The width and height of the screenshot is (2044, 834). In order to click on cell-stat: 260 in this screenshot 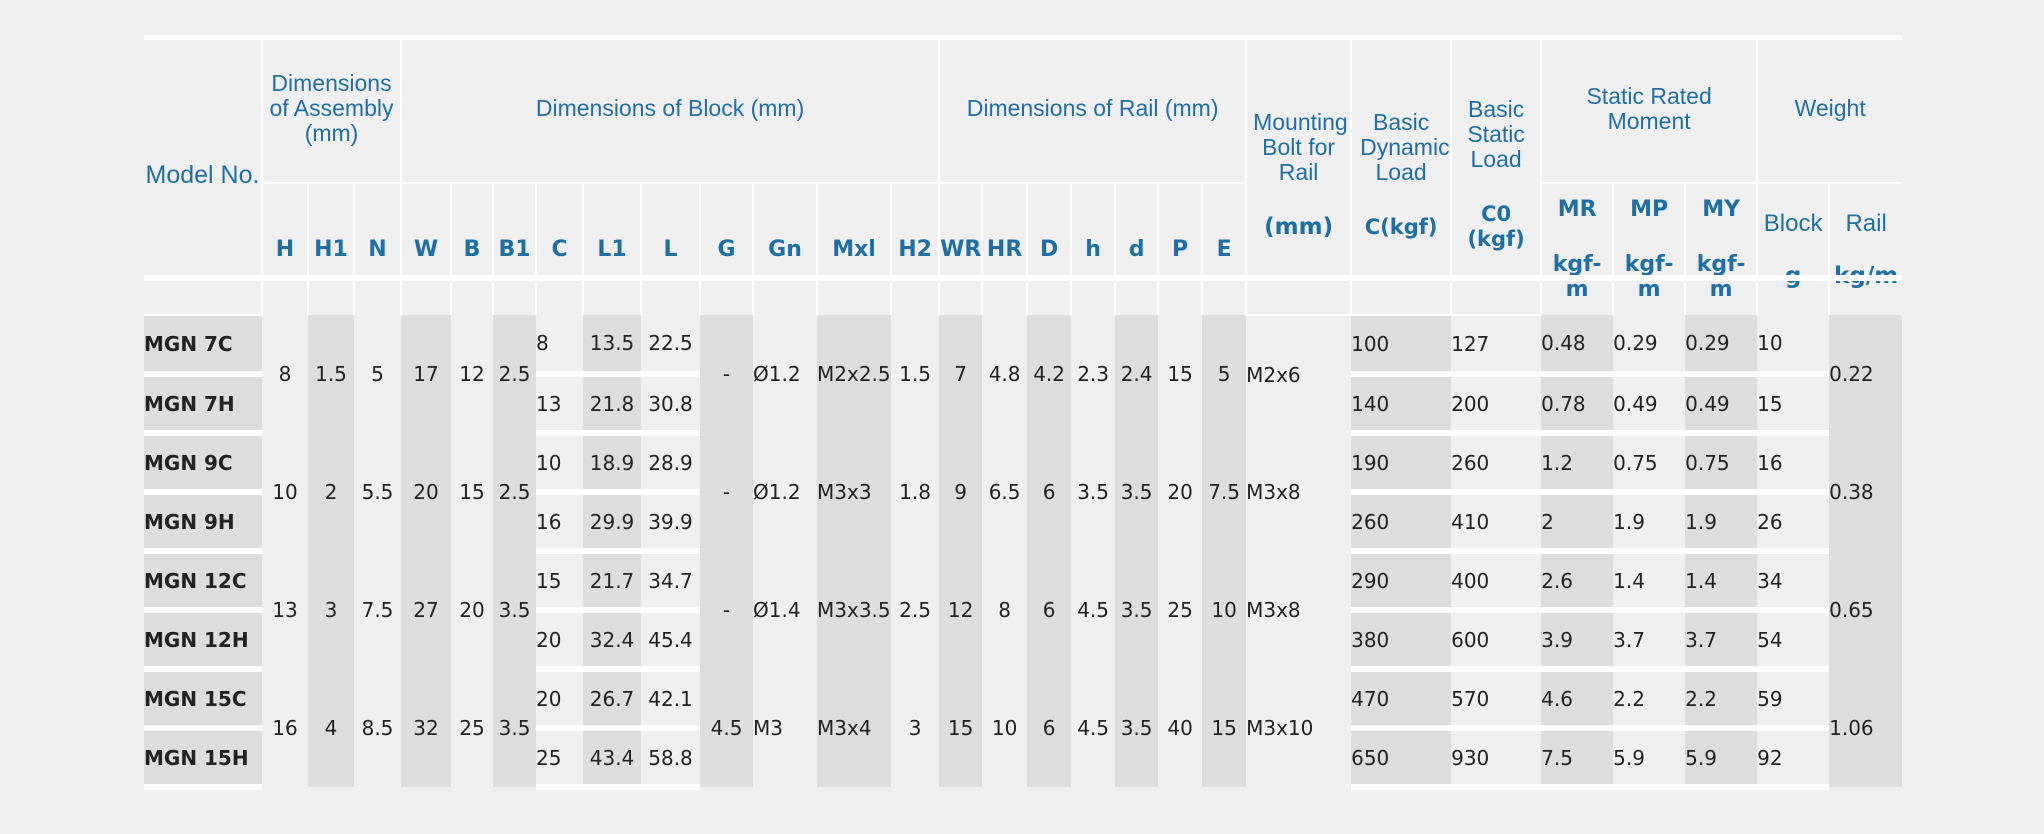, I will do `click(1496, 464)`.